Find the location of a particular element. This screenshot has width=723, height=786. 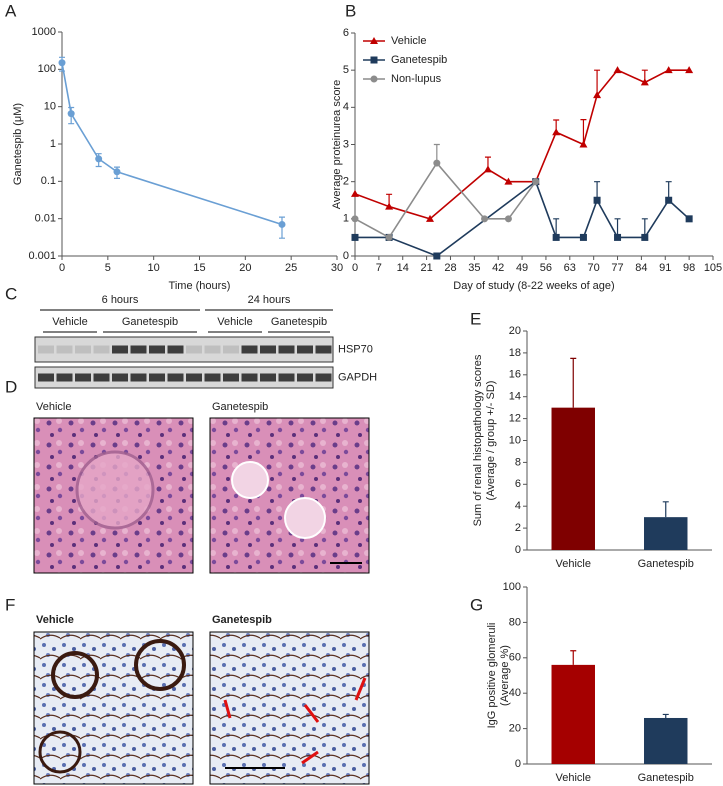

x-tick-label: 10 is located at coordinates (154, 268).